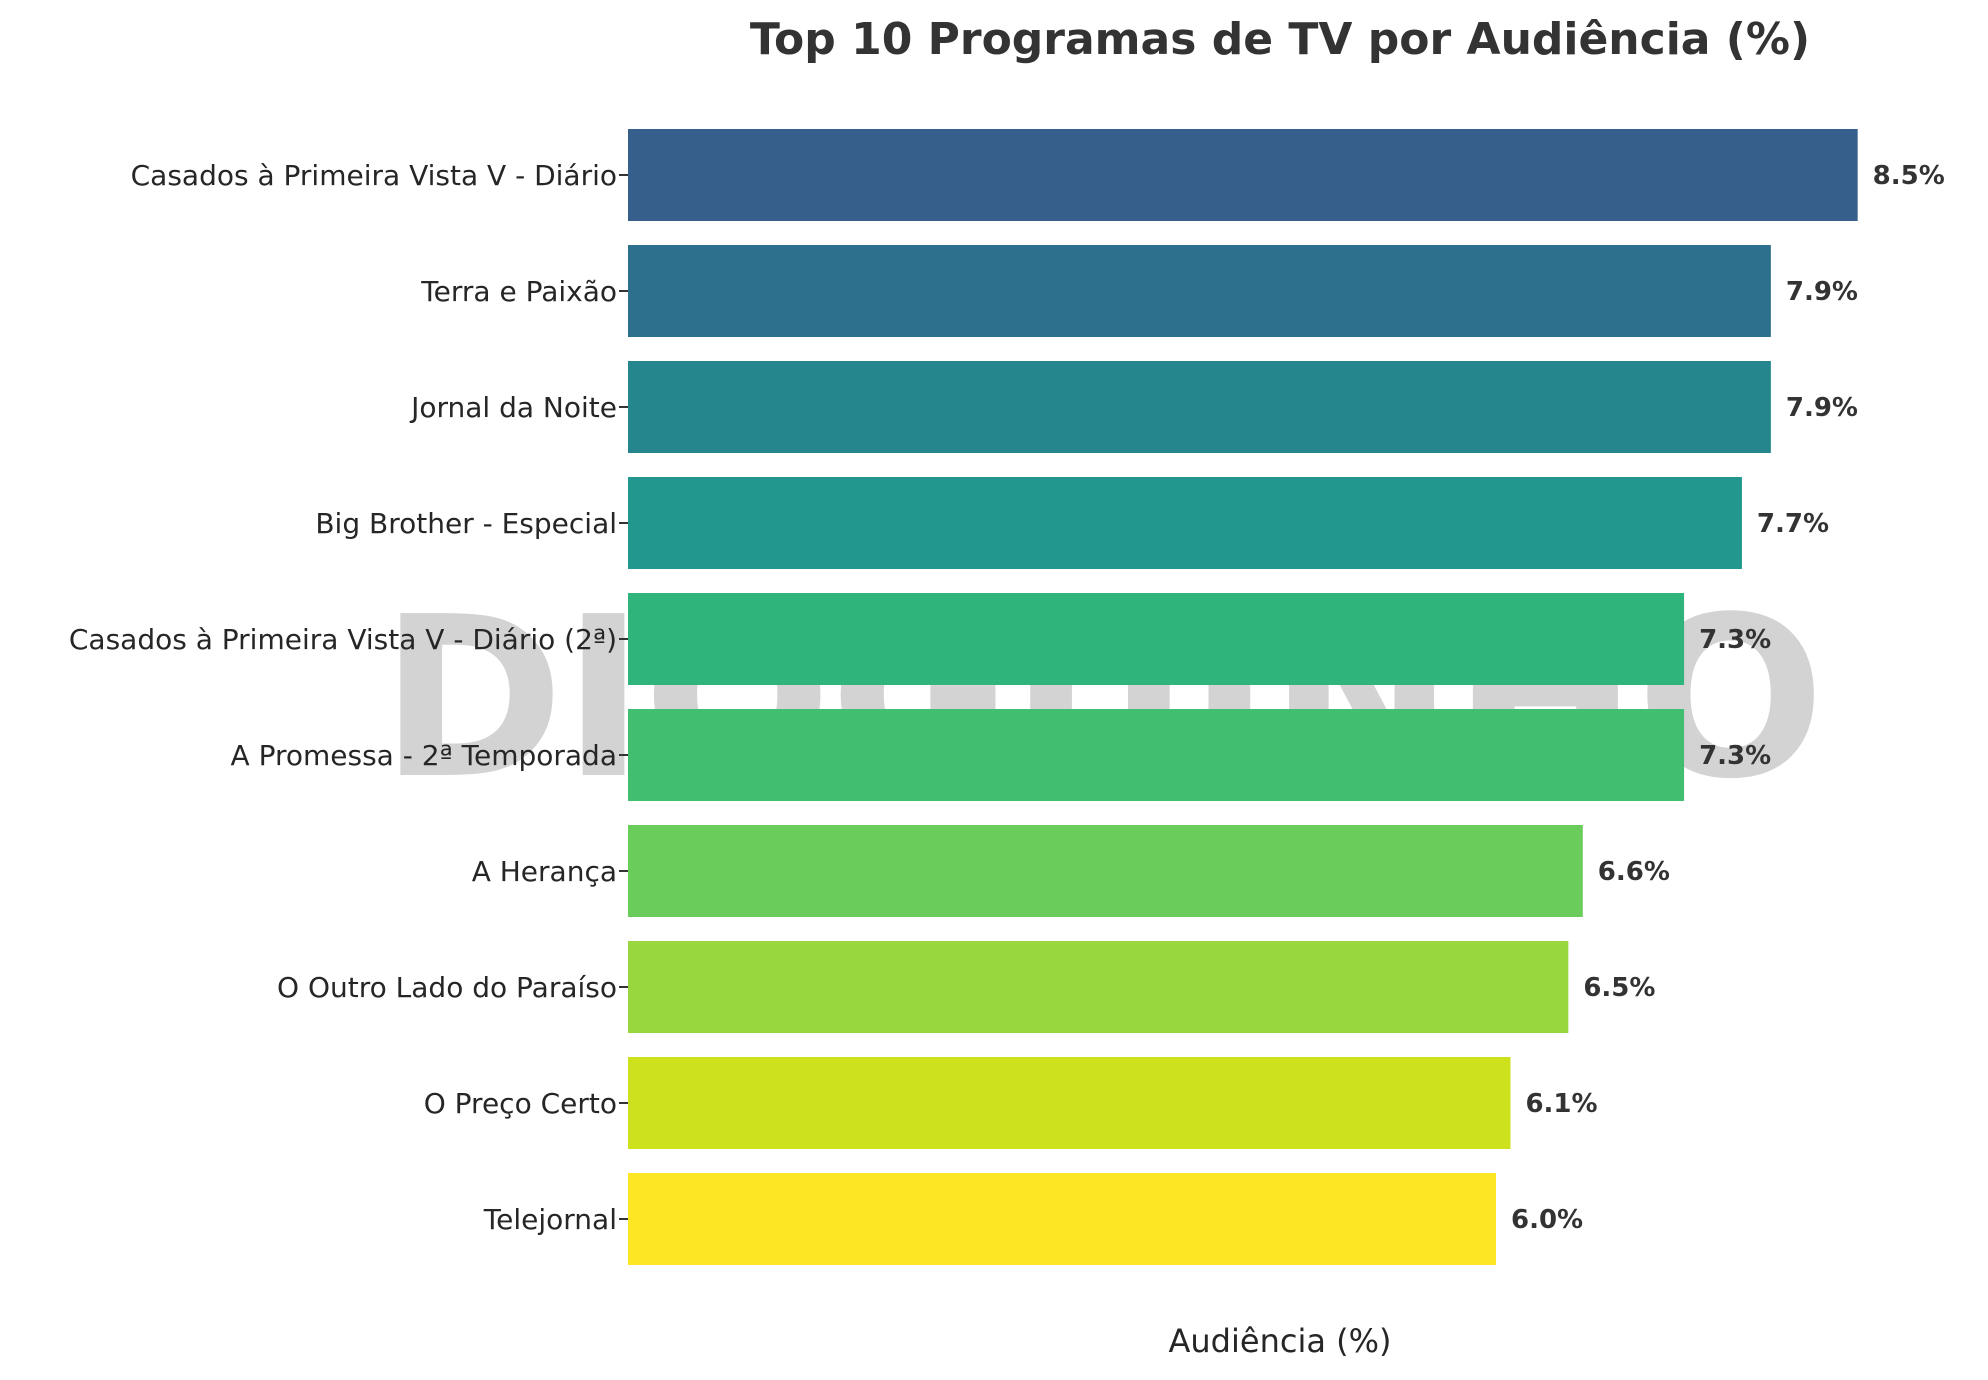 The image size is (1988, 1380). I want to click on value-label: 6.5%, so click(1619, 988).